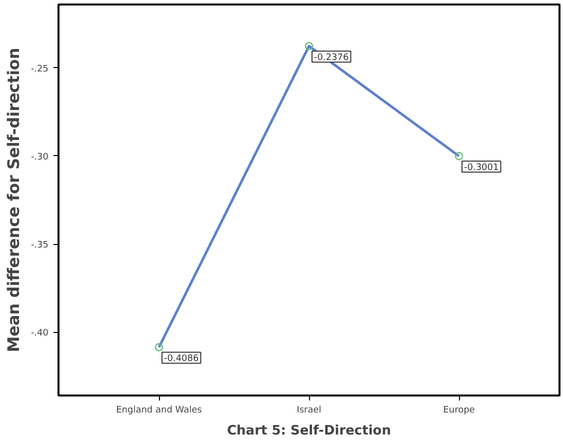 The image size is (563, 441). What do you see at coordinates (39, 333) in the screenshot?
I see `y-tick-label: -.40` at bounding box center [39, 333].